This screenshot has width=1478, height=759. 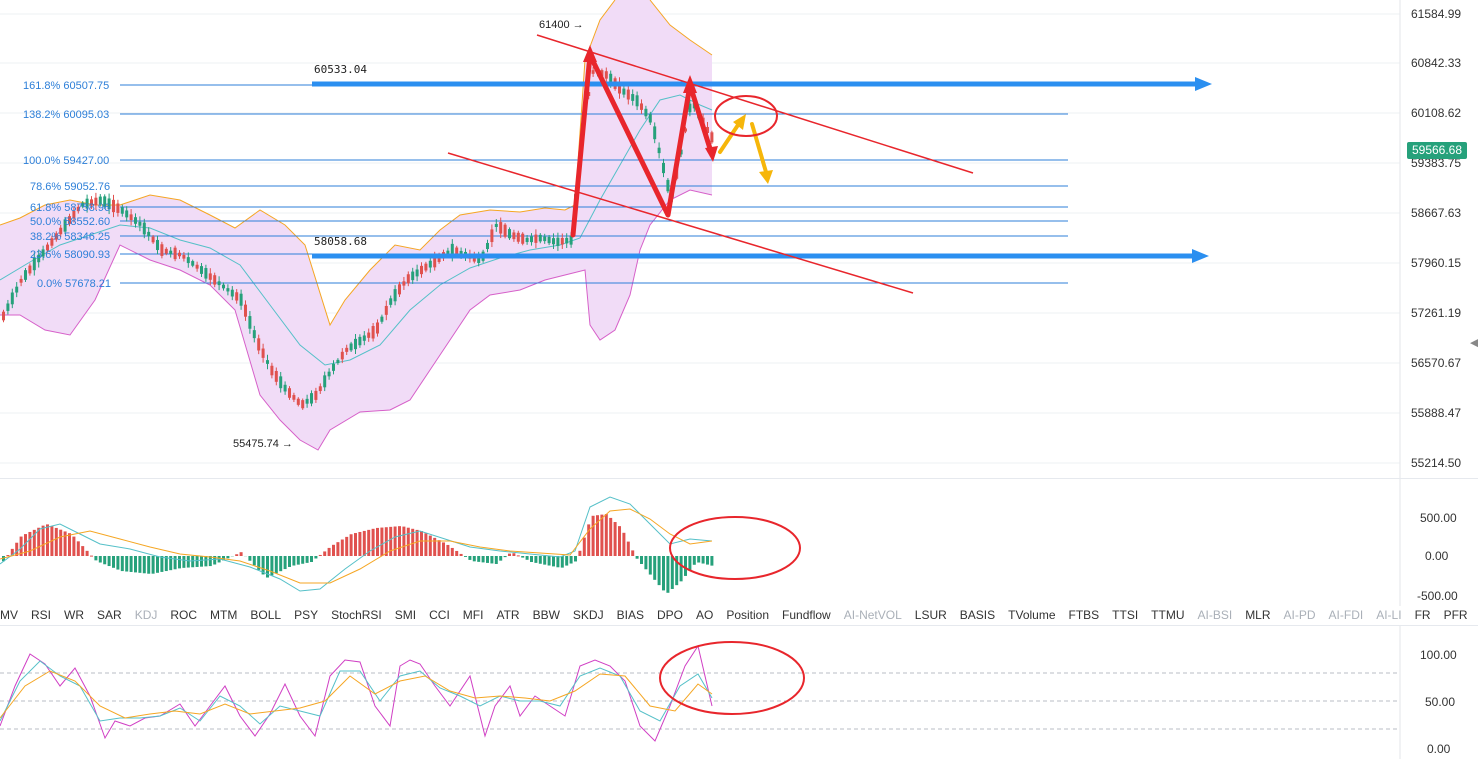 I want to click on fib-label-0: 0.0% 57678.21, so click(x=74, y=284).